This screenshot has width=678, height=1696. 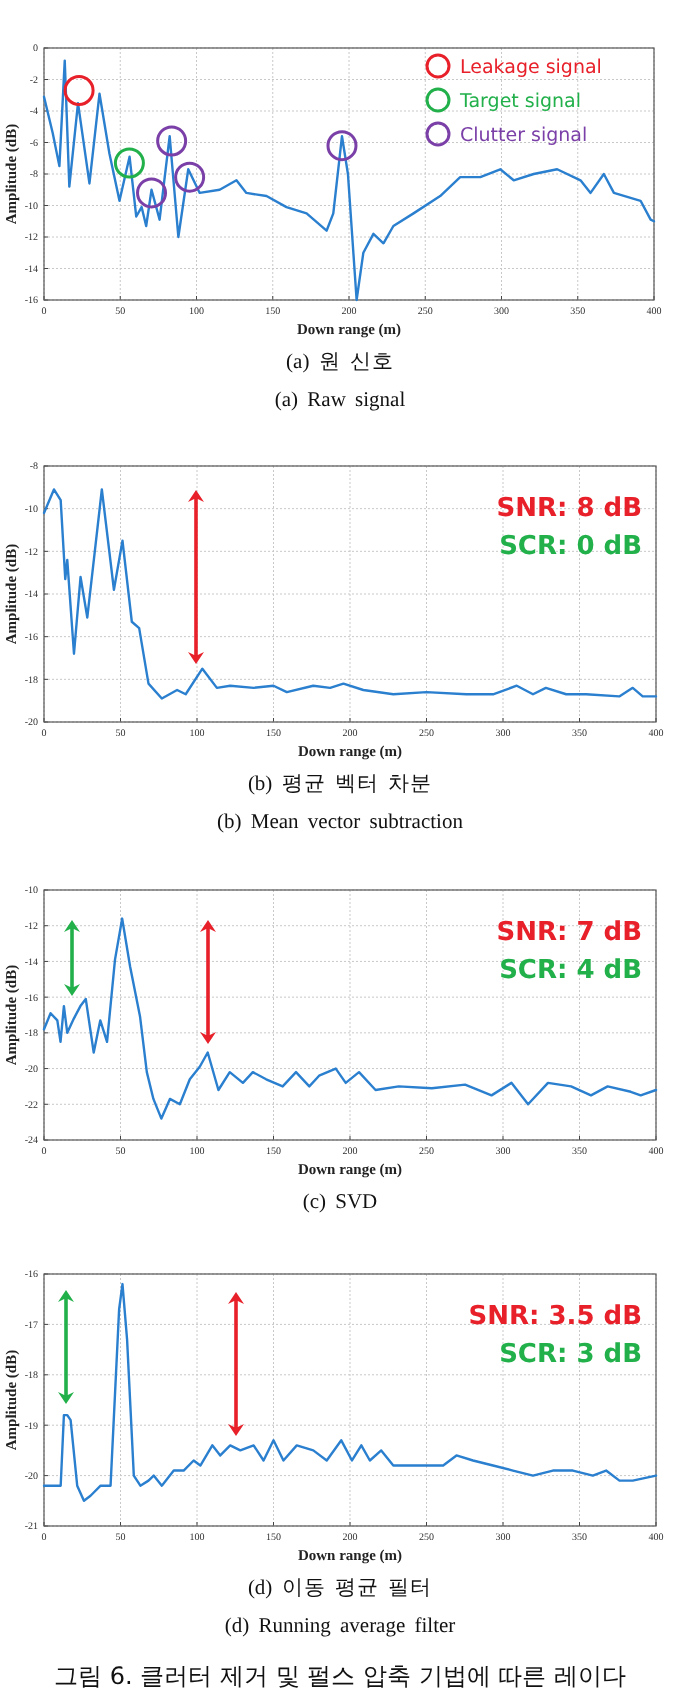 What do you see at coordinates (520, 102) in the screenshot?
I see `legend-label: Target signal` at bounding box center [520, 102].